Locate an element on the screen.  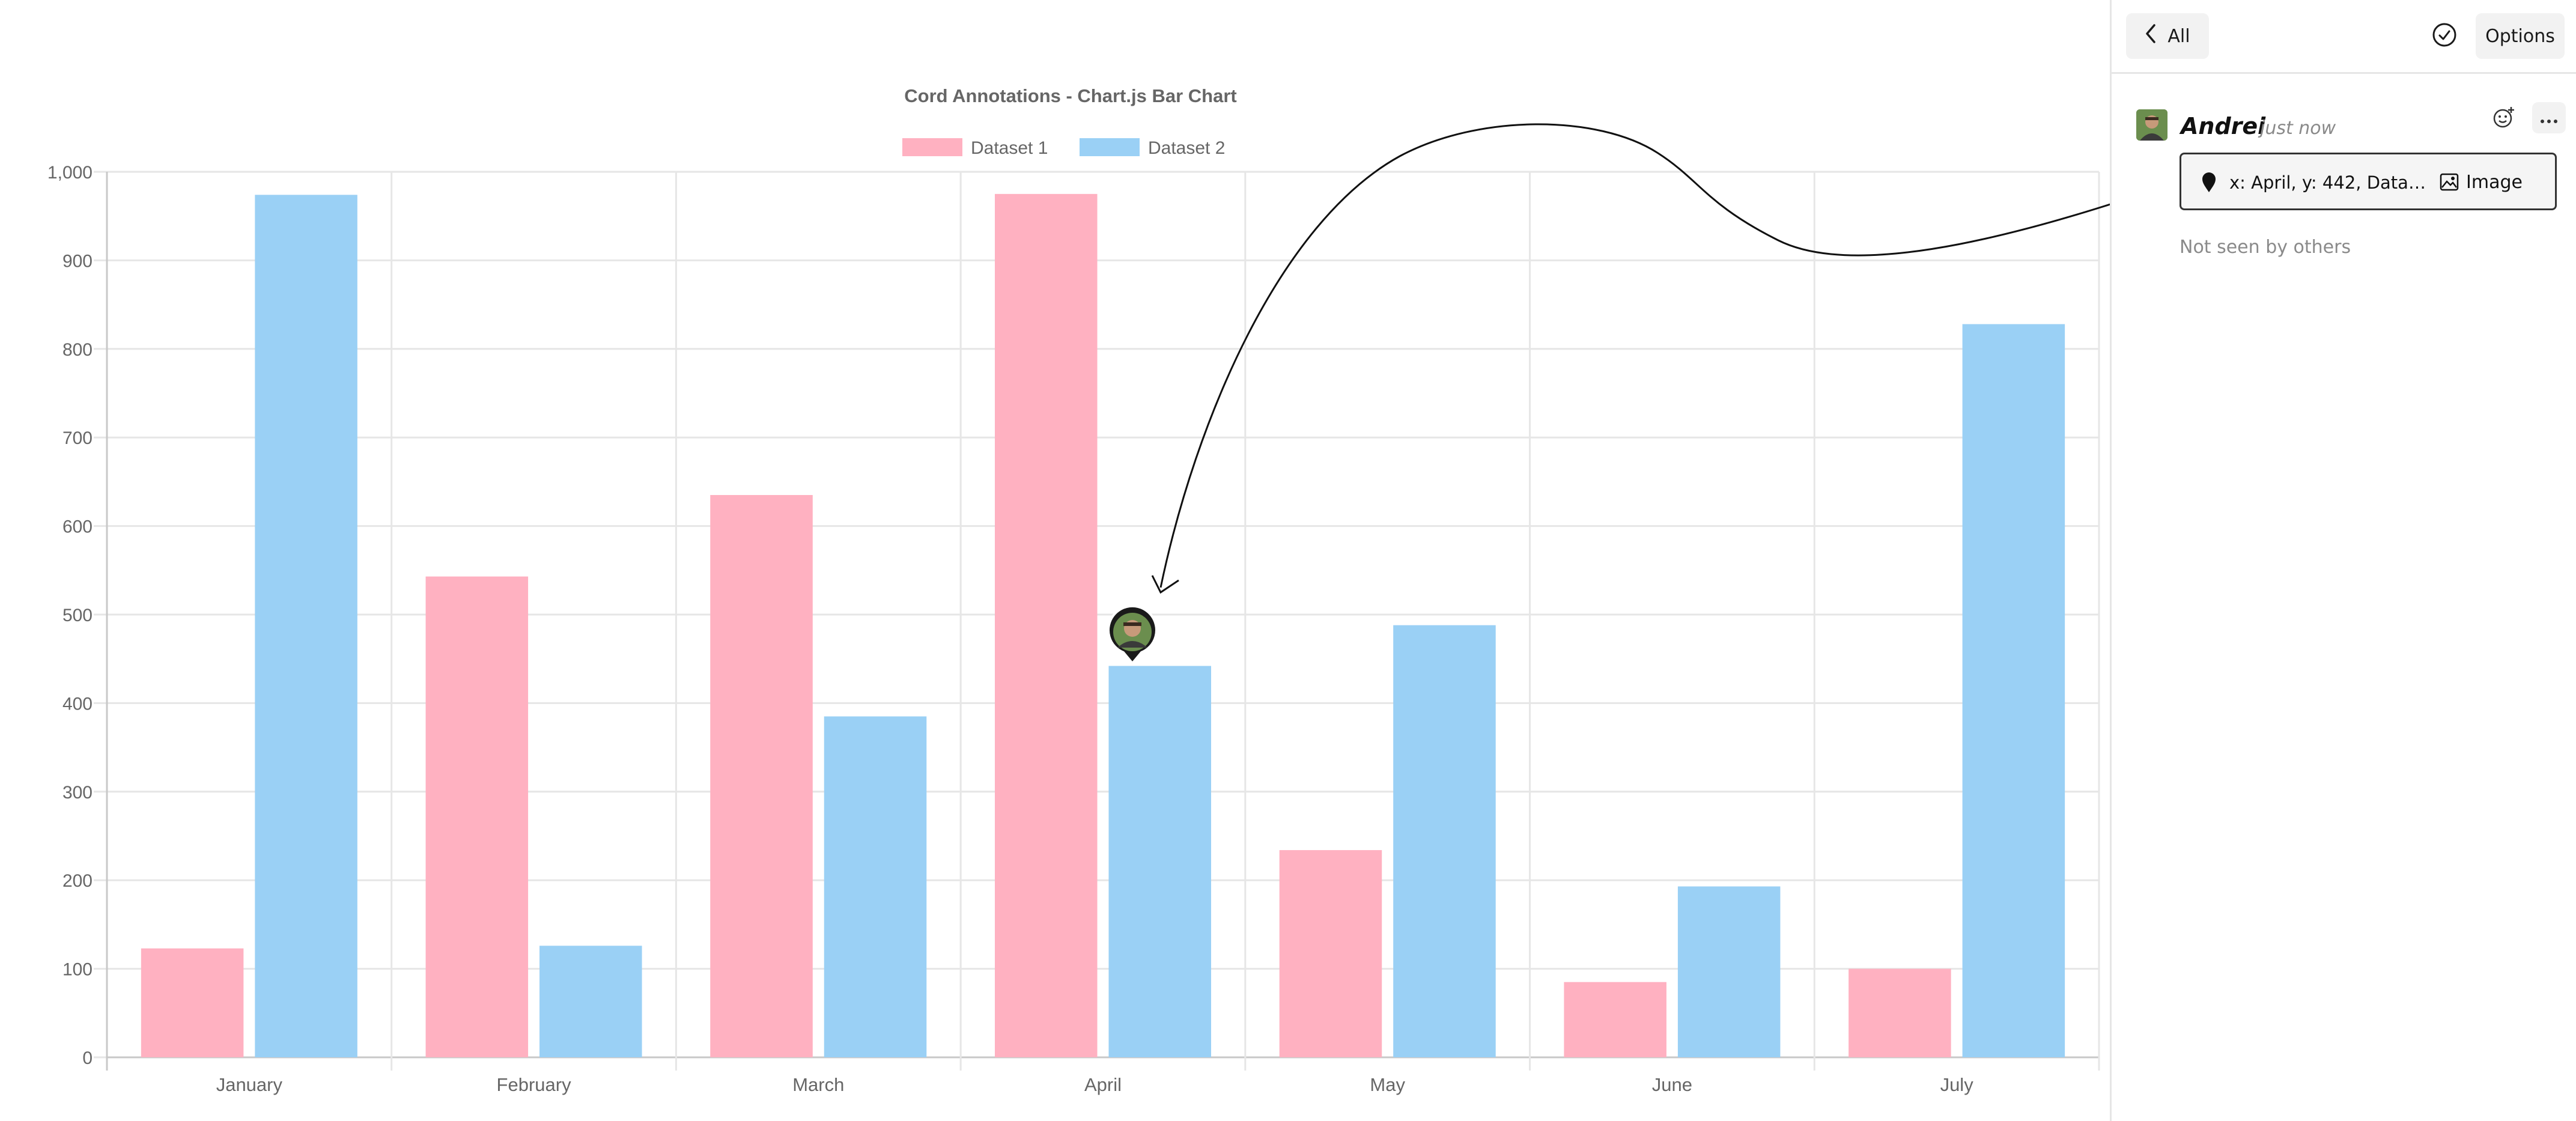
more-options-button is located at coordinates (2549, 117).